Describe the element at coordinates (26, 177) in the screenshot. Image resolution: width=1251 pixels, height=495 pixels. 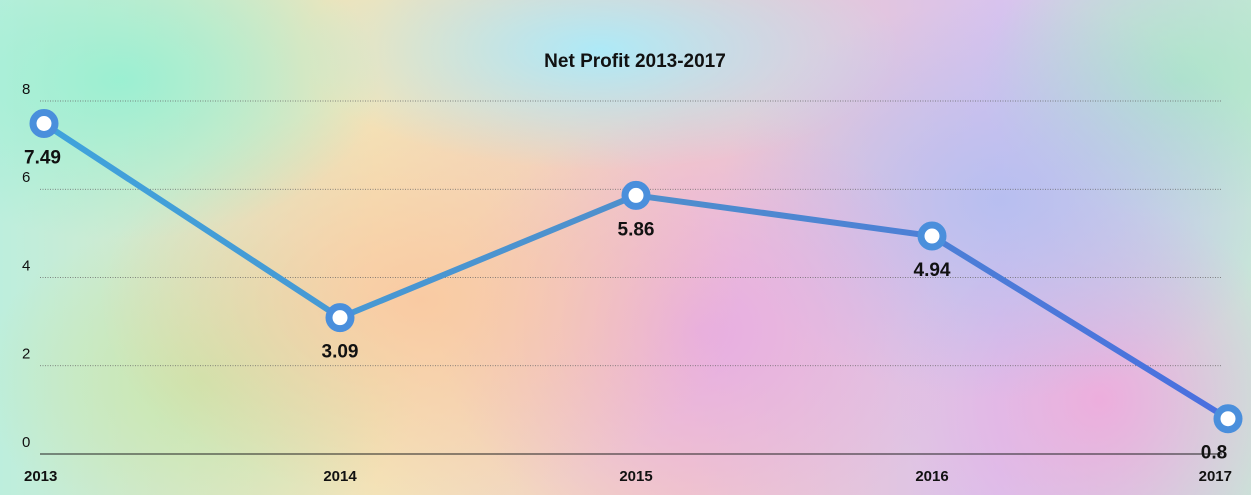
I see `y-tick-label: 6` at that location.